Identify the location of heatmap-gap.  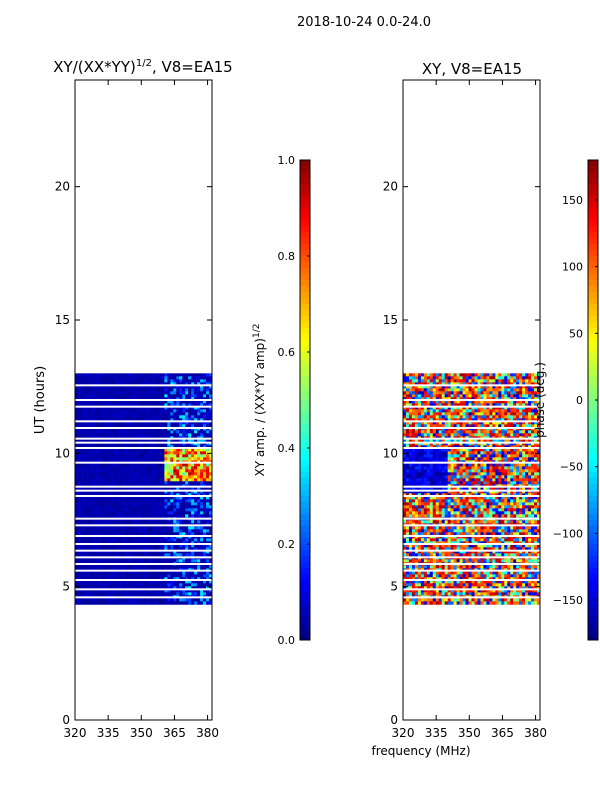
(143, 400).